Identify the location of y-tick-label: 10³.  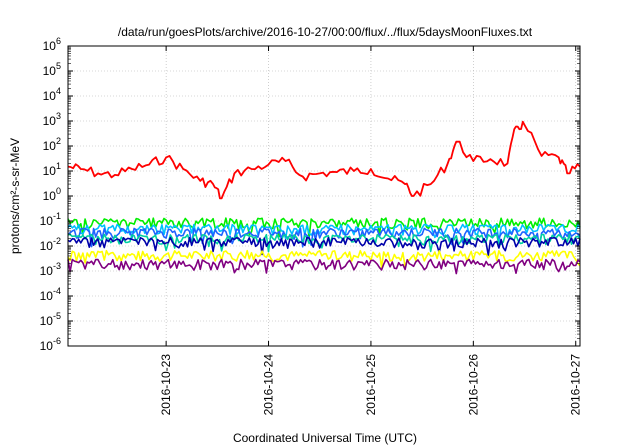
(52, 119).